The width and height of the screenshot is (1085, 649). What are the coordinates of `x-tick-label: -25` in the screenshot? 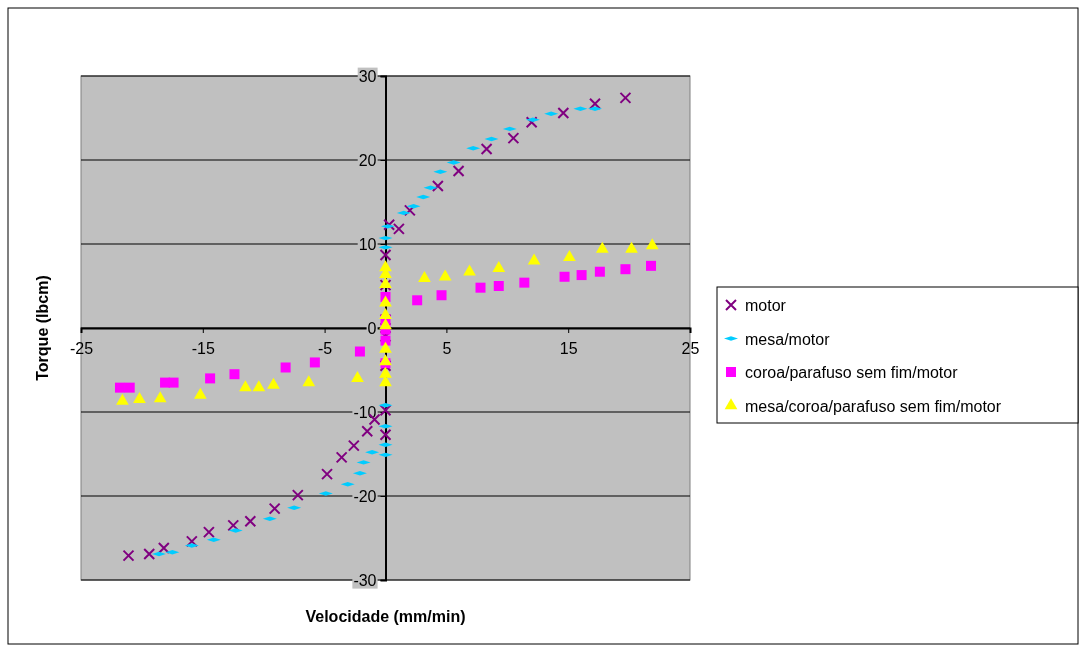 It's located at (81, 348).